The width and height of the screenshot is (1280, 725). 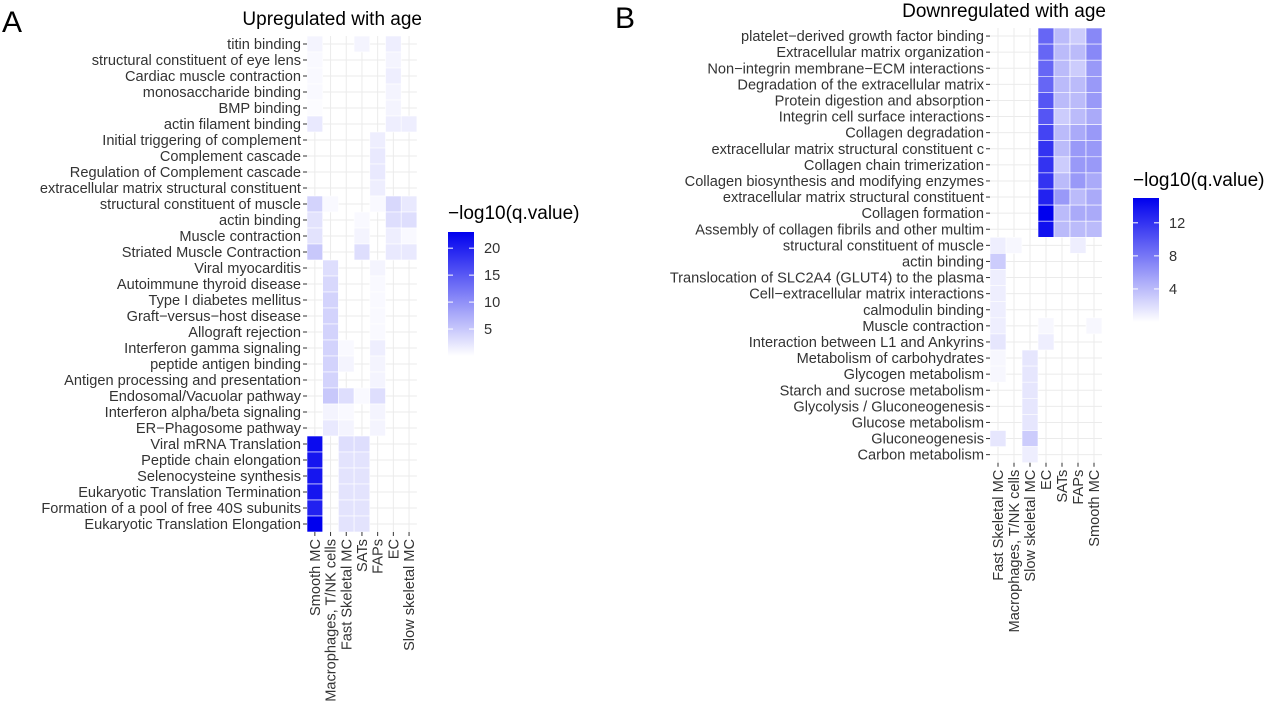 What do you see at coordinates (488, 330) in the screenshot?
I see `legend-tick-label: 5` at bounding box center [488, 330].